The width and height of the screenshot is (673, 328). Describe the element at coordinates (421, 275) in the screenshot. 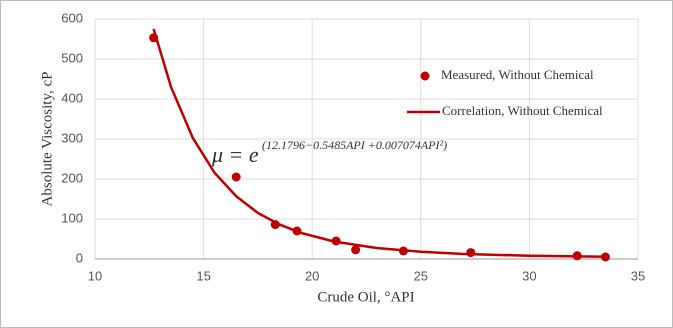

I see `x-tick-label: 25` at that location.